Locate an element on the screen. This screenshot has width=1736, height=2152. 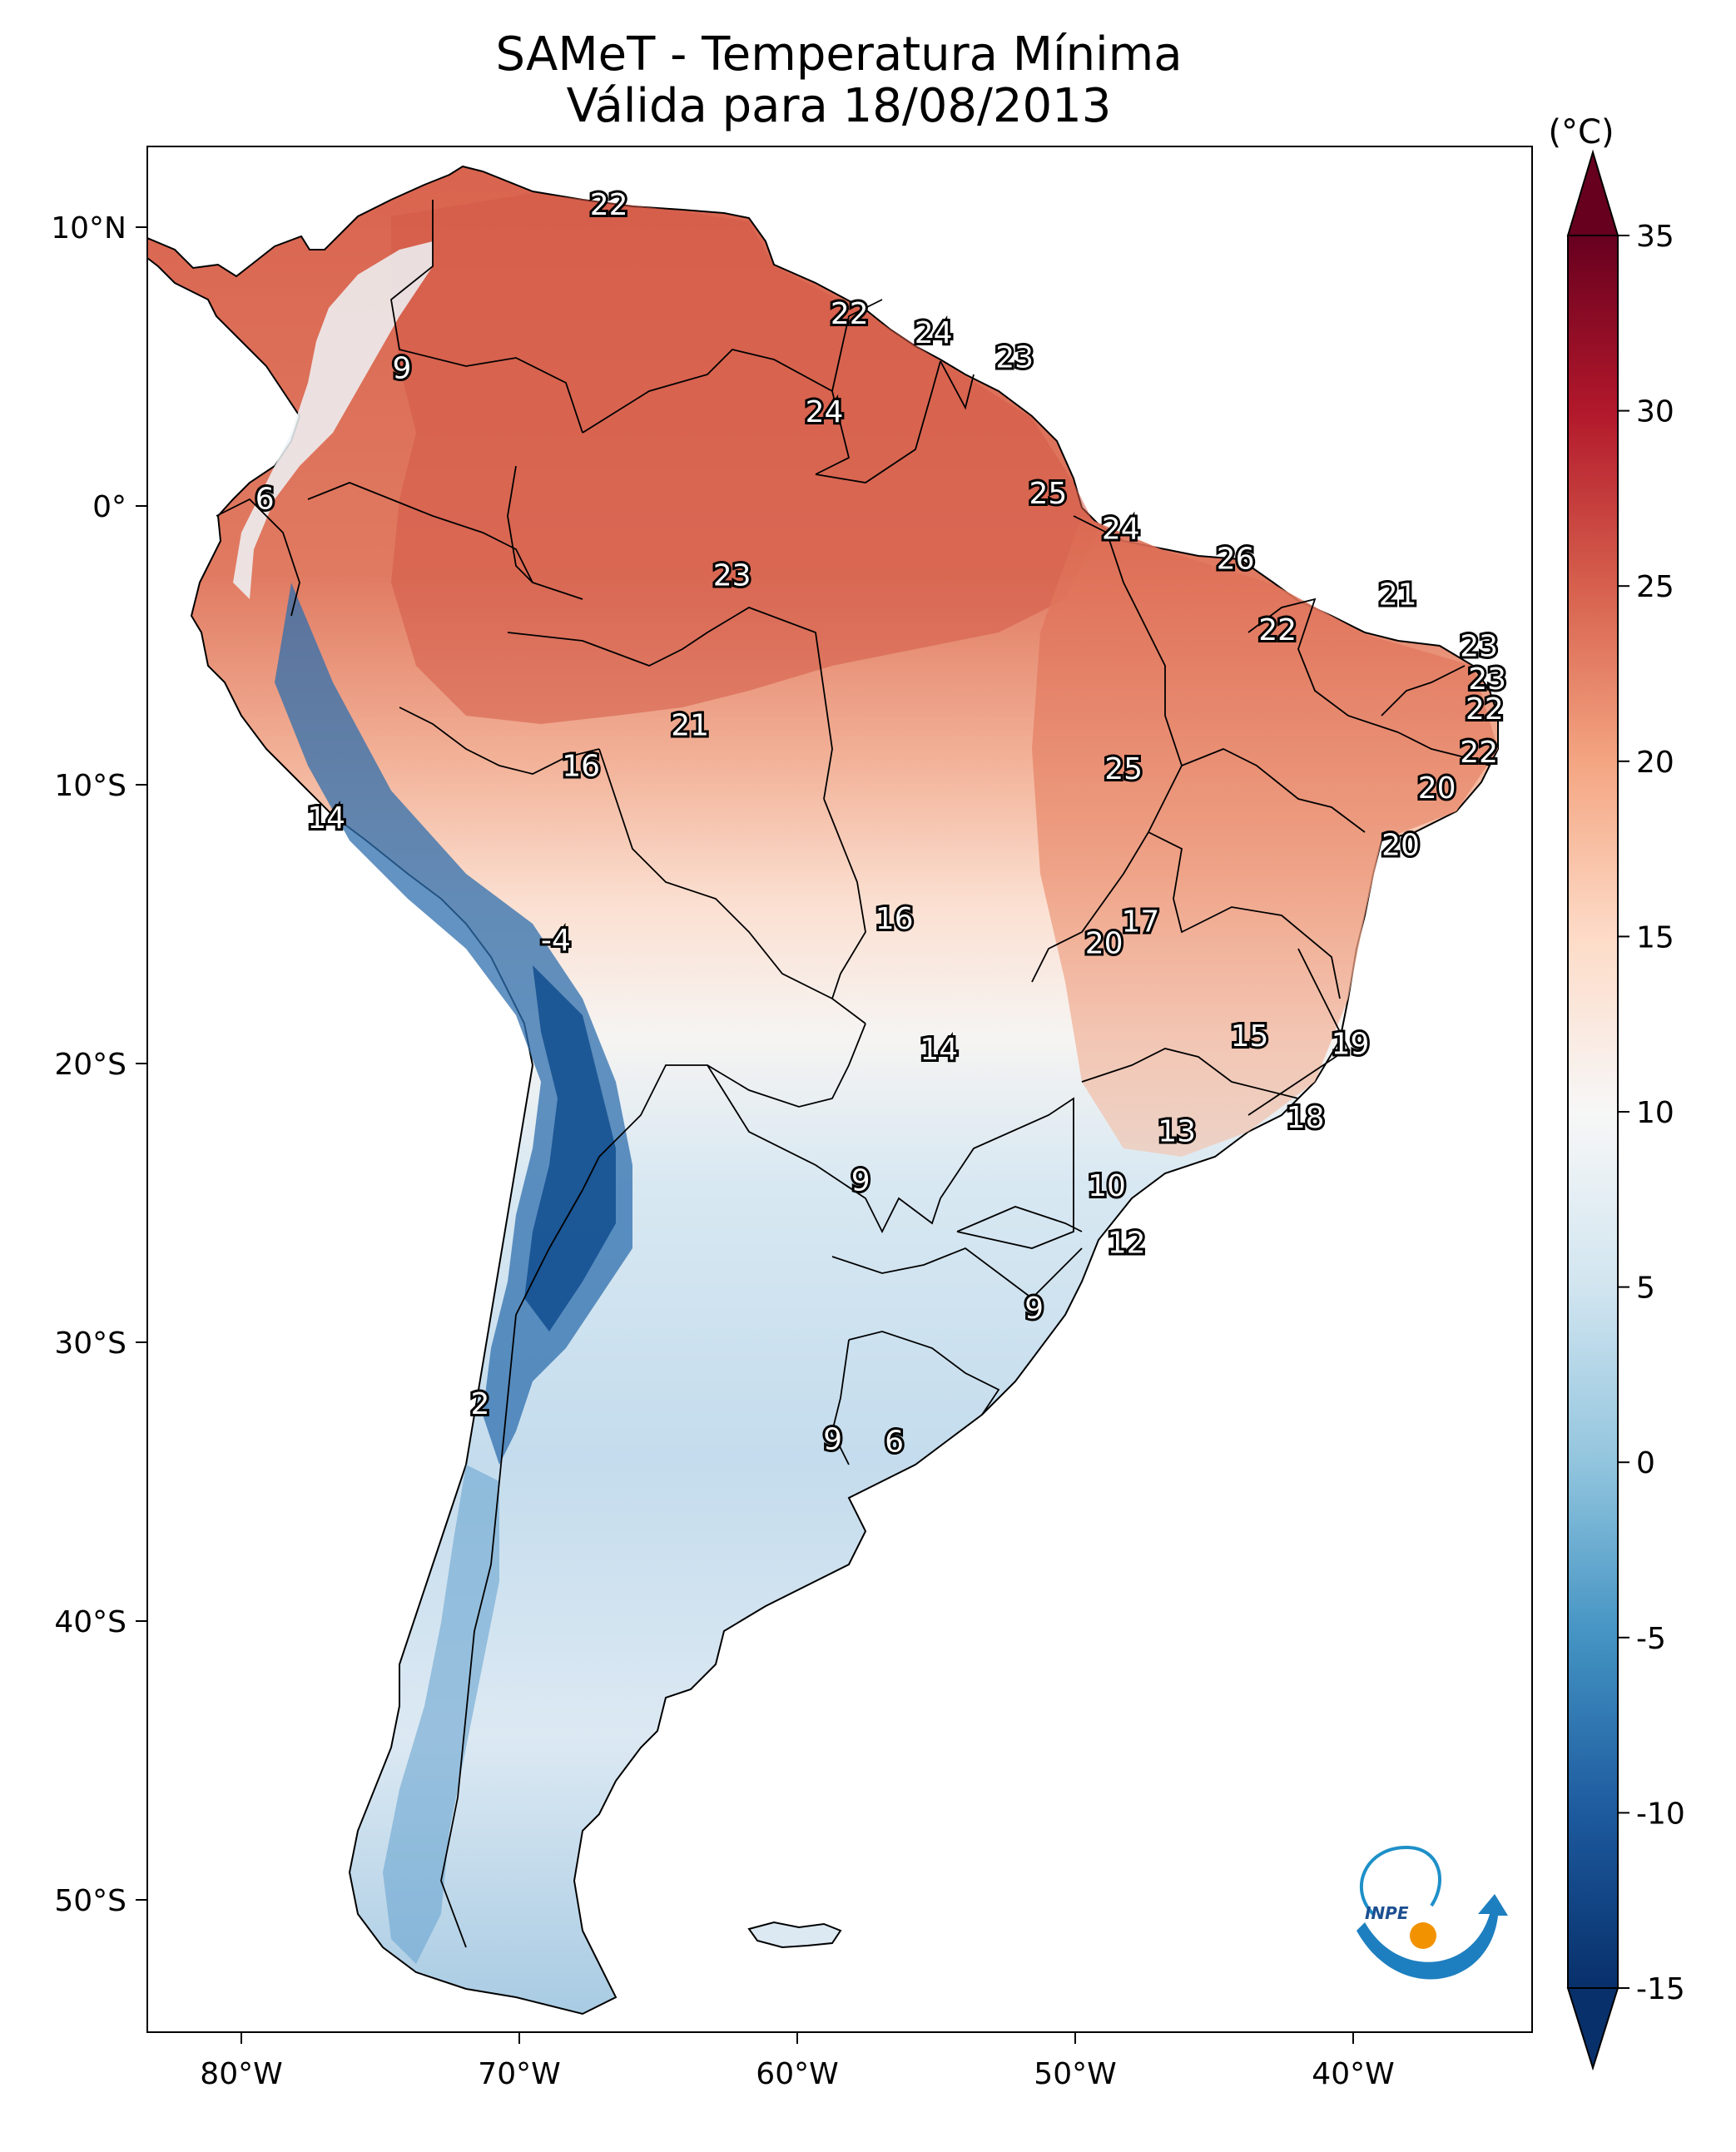
colorbar-tick-label: -5 is located at coordinates (1651, 1639).